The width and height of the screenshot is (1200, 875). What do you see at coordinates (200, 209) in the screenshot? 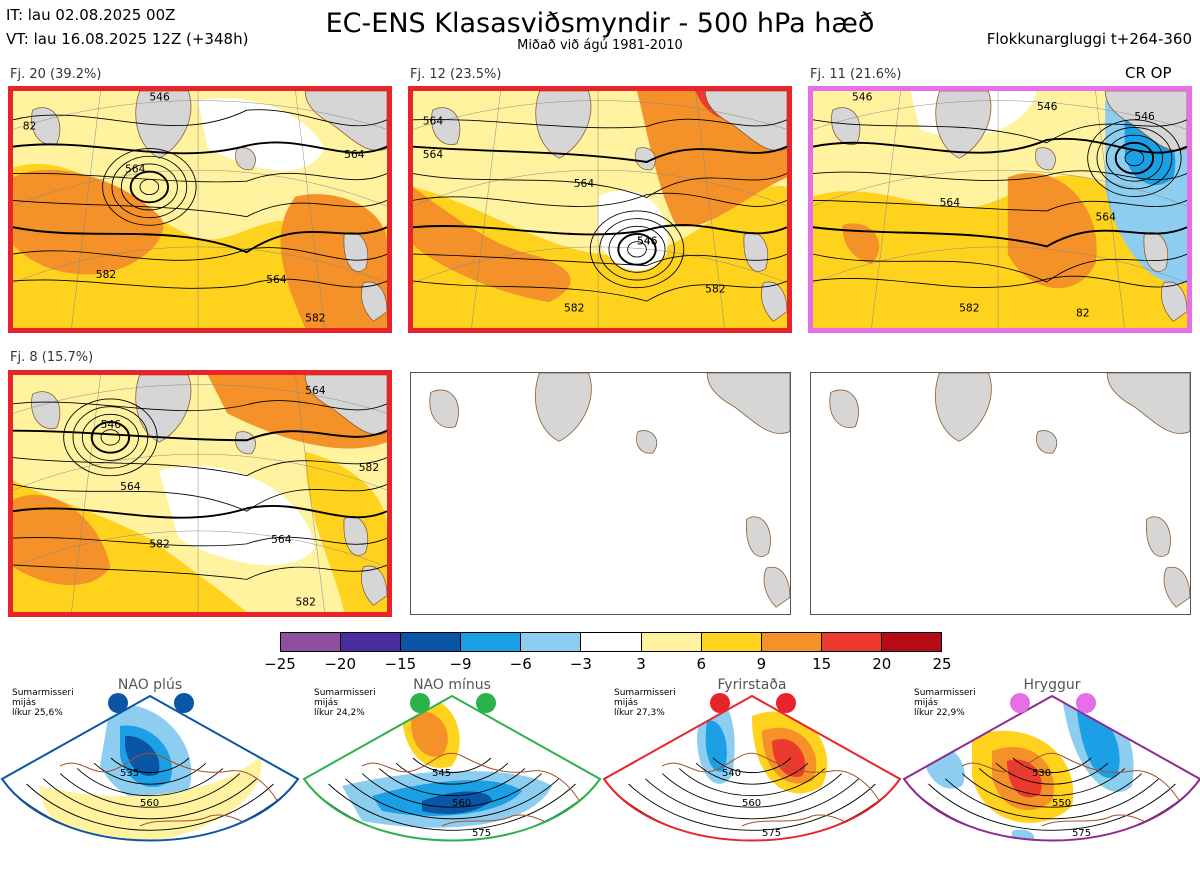
I see `map-svg: 564 546 582 564 582 564 82` at bounding box center [200, 209].